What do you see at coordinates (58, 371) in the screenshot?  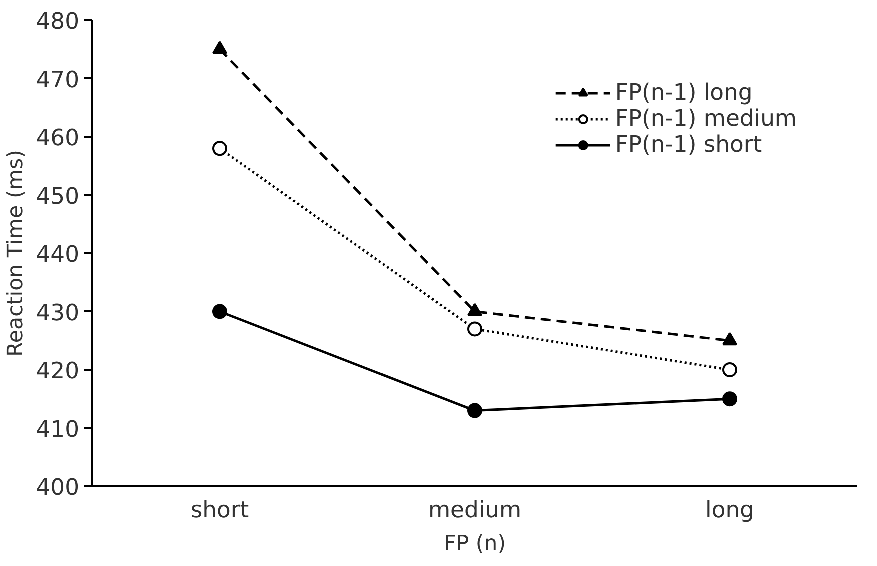 I see `y-tick-label: 420` at bounding box center [58, 371].